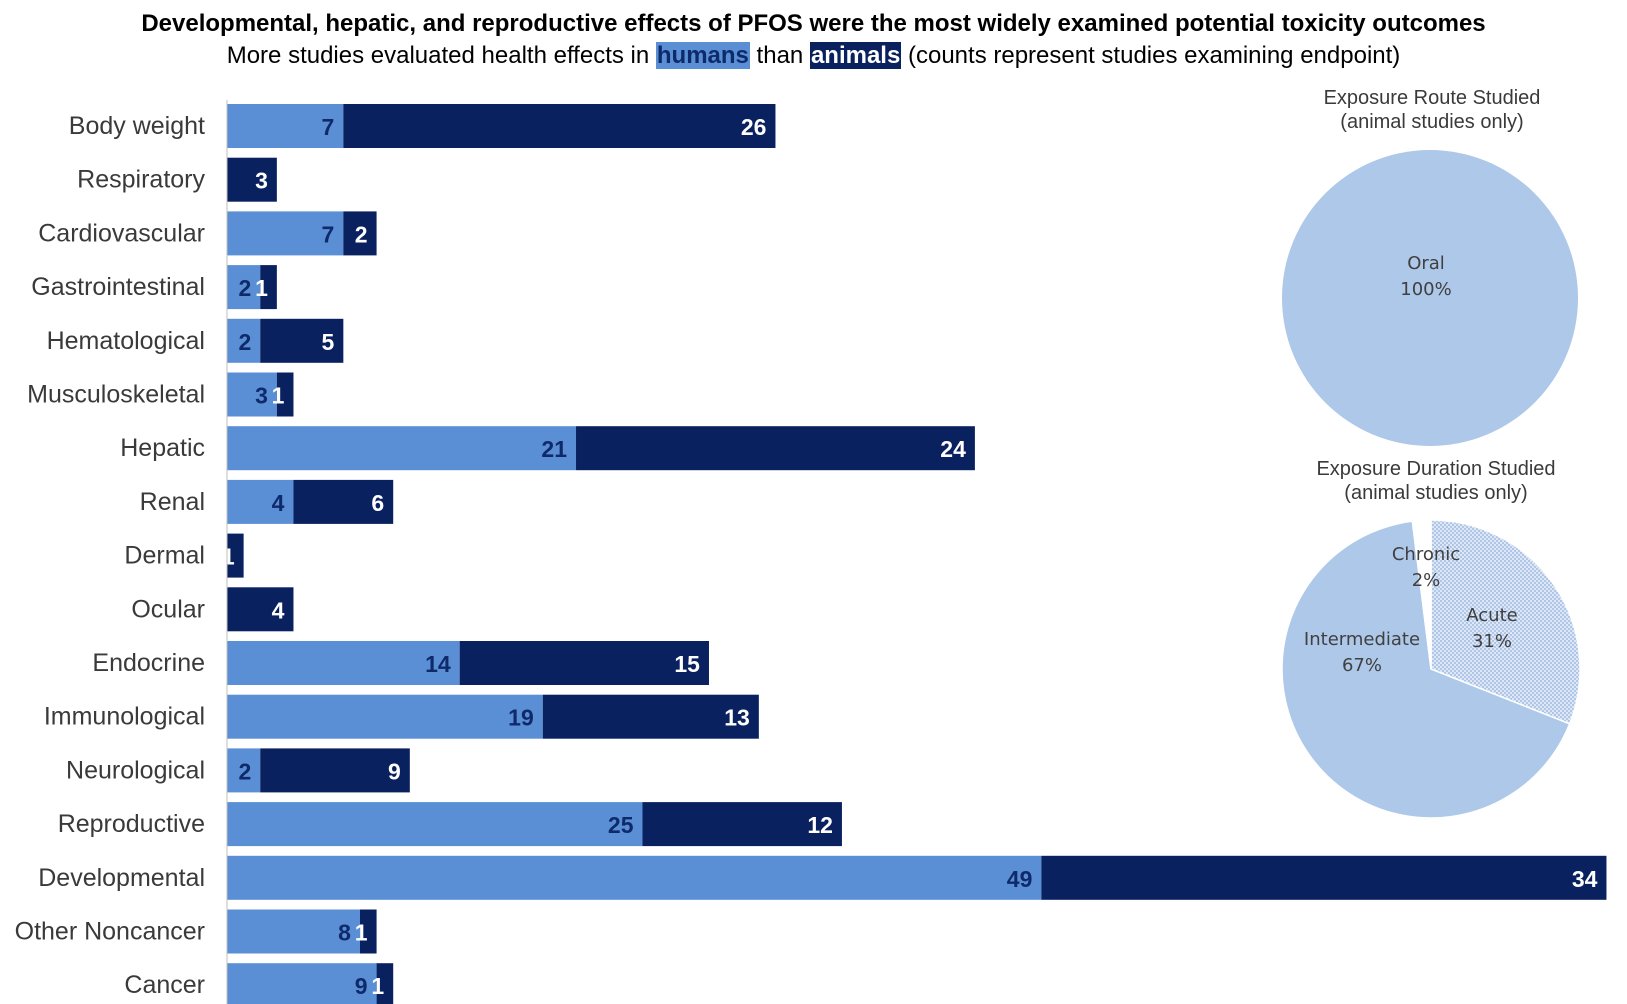 This screenshot has height=1004, width=1627. Describe the element at coordinates (126, 341) in the screenshot. I see `category-label-hematological: Hematological` at that location.